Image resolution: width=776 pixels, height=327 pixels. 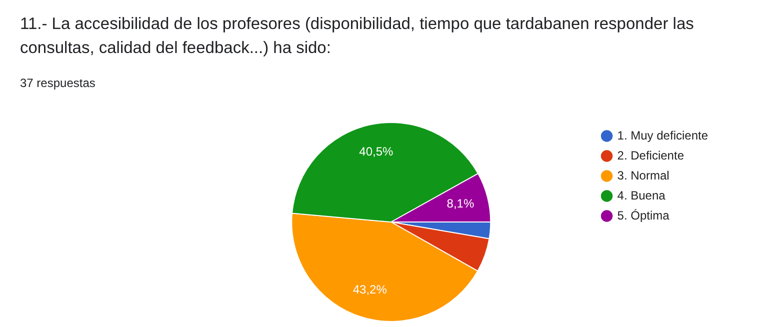 What do you see at coordinates (650, 155) in the screenshot?
I see `legend-label: 2. Deficiente` at bounding box center [650, 155].